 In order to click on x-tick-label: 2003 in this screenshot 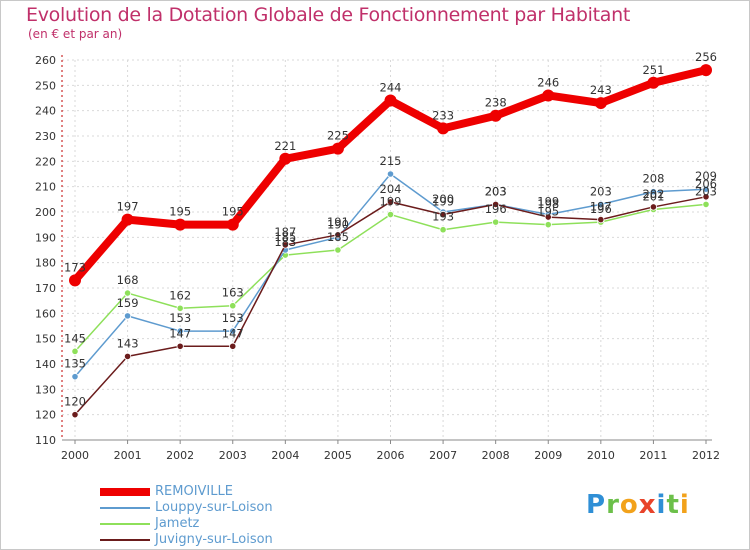, I will do `click(233, 455)`.